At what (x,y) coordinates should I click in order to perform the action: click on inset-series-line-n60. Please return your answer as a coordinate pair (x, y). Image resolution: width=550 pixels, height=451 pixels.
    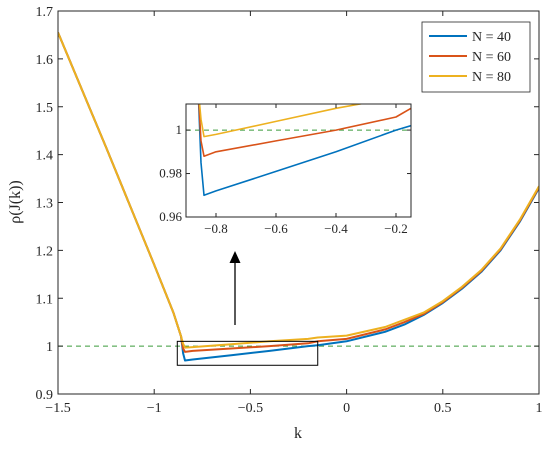
    Looking at the image, I should click on (304, 130).